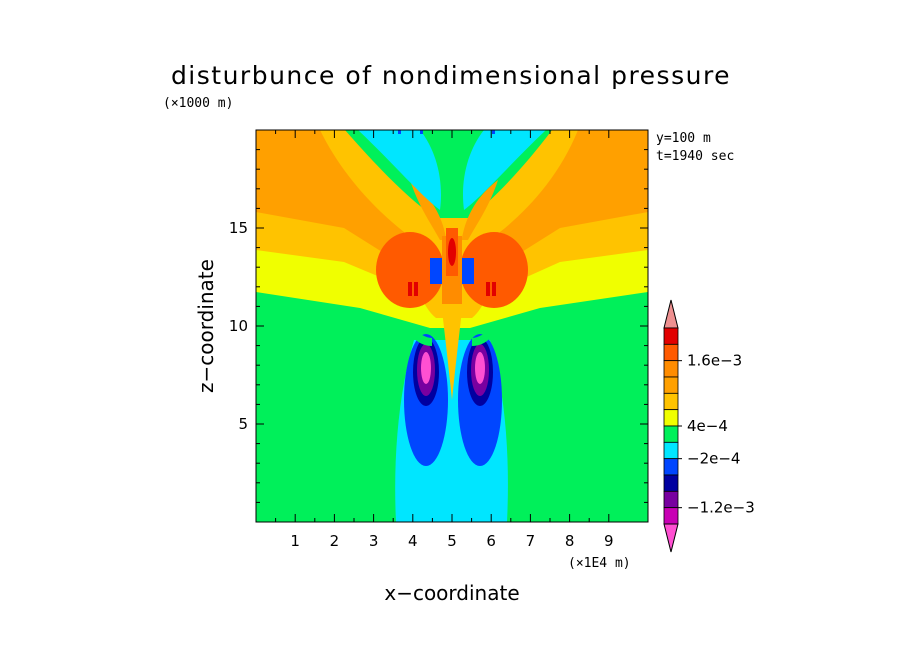 The height and width of the screenshot is (654, 904). I want to click on x-axis-label: x−coordinate, so click(451, 593).